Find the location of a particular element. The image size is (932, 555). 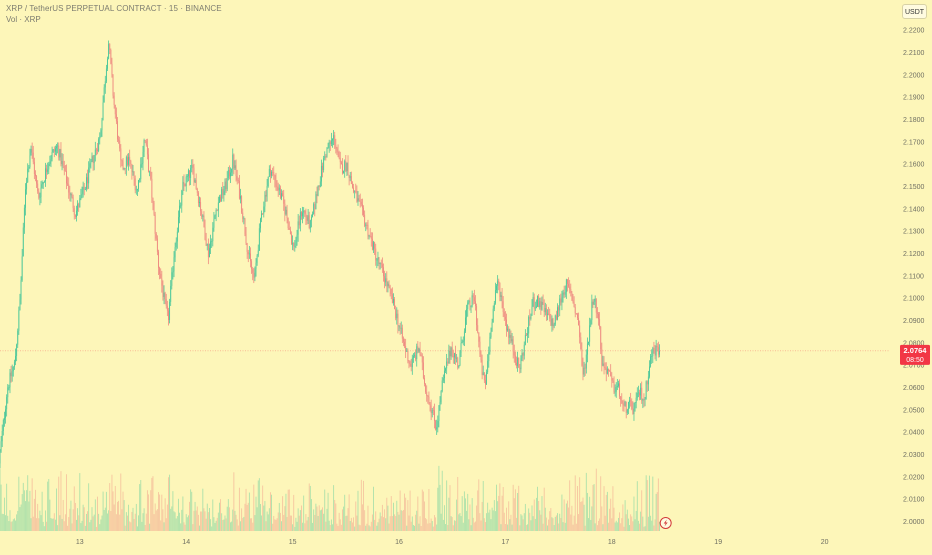

y-tick-label: 2.1800 is located at coordinates (914, 120).